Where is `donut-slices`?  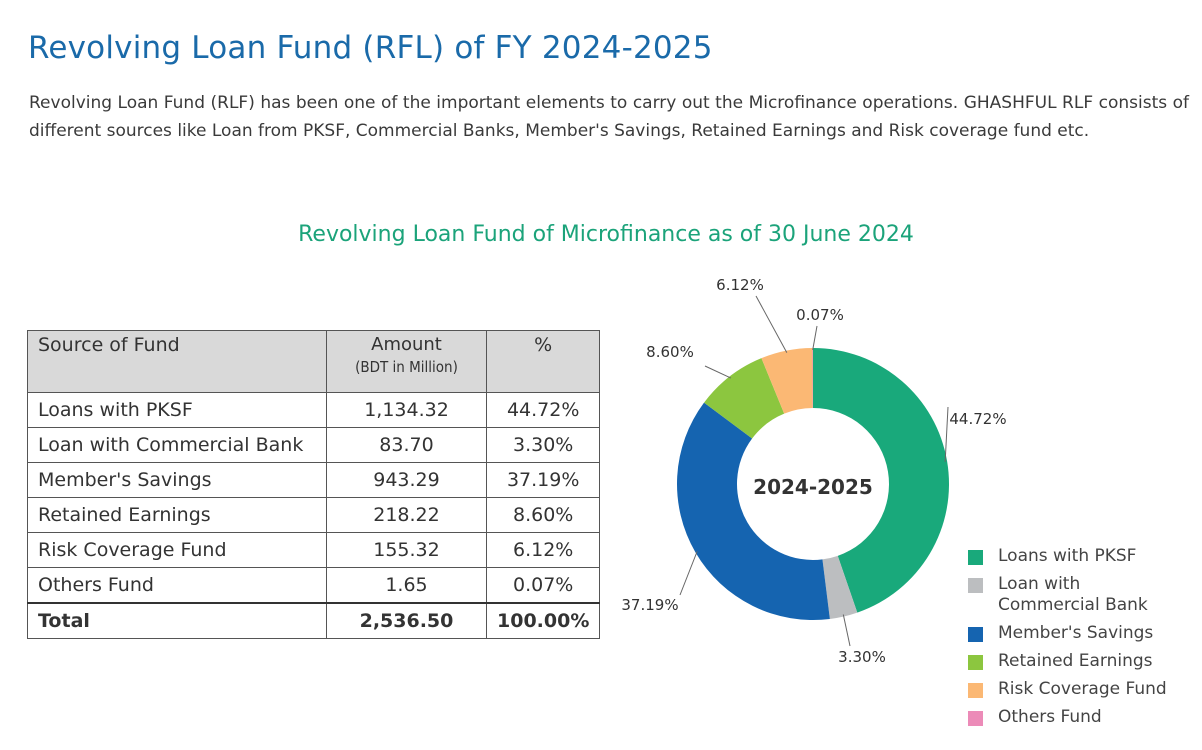
donut-slices is located at coordinates (813, 484).